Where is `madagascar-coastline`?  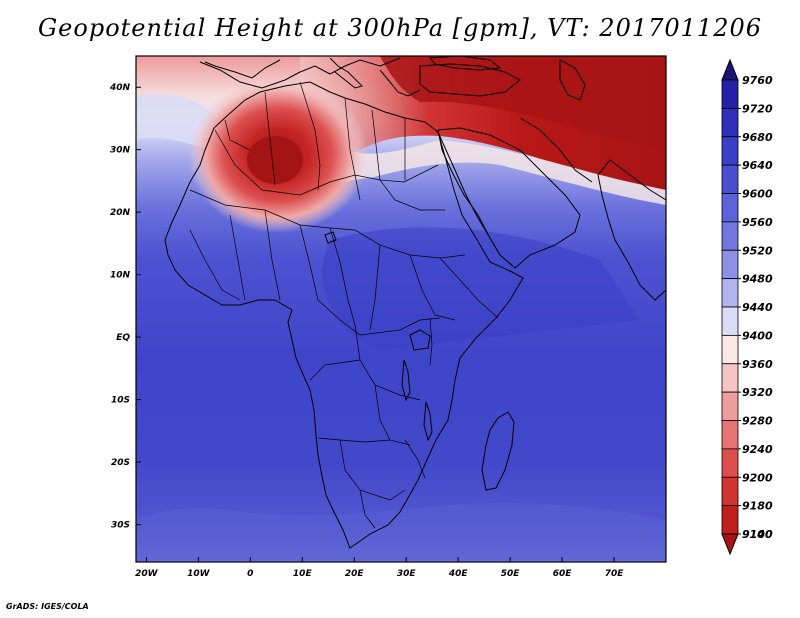
madagascar-coastline is located at coordinates (498, 451).